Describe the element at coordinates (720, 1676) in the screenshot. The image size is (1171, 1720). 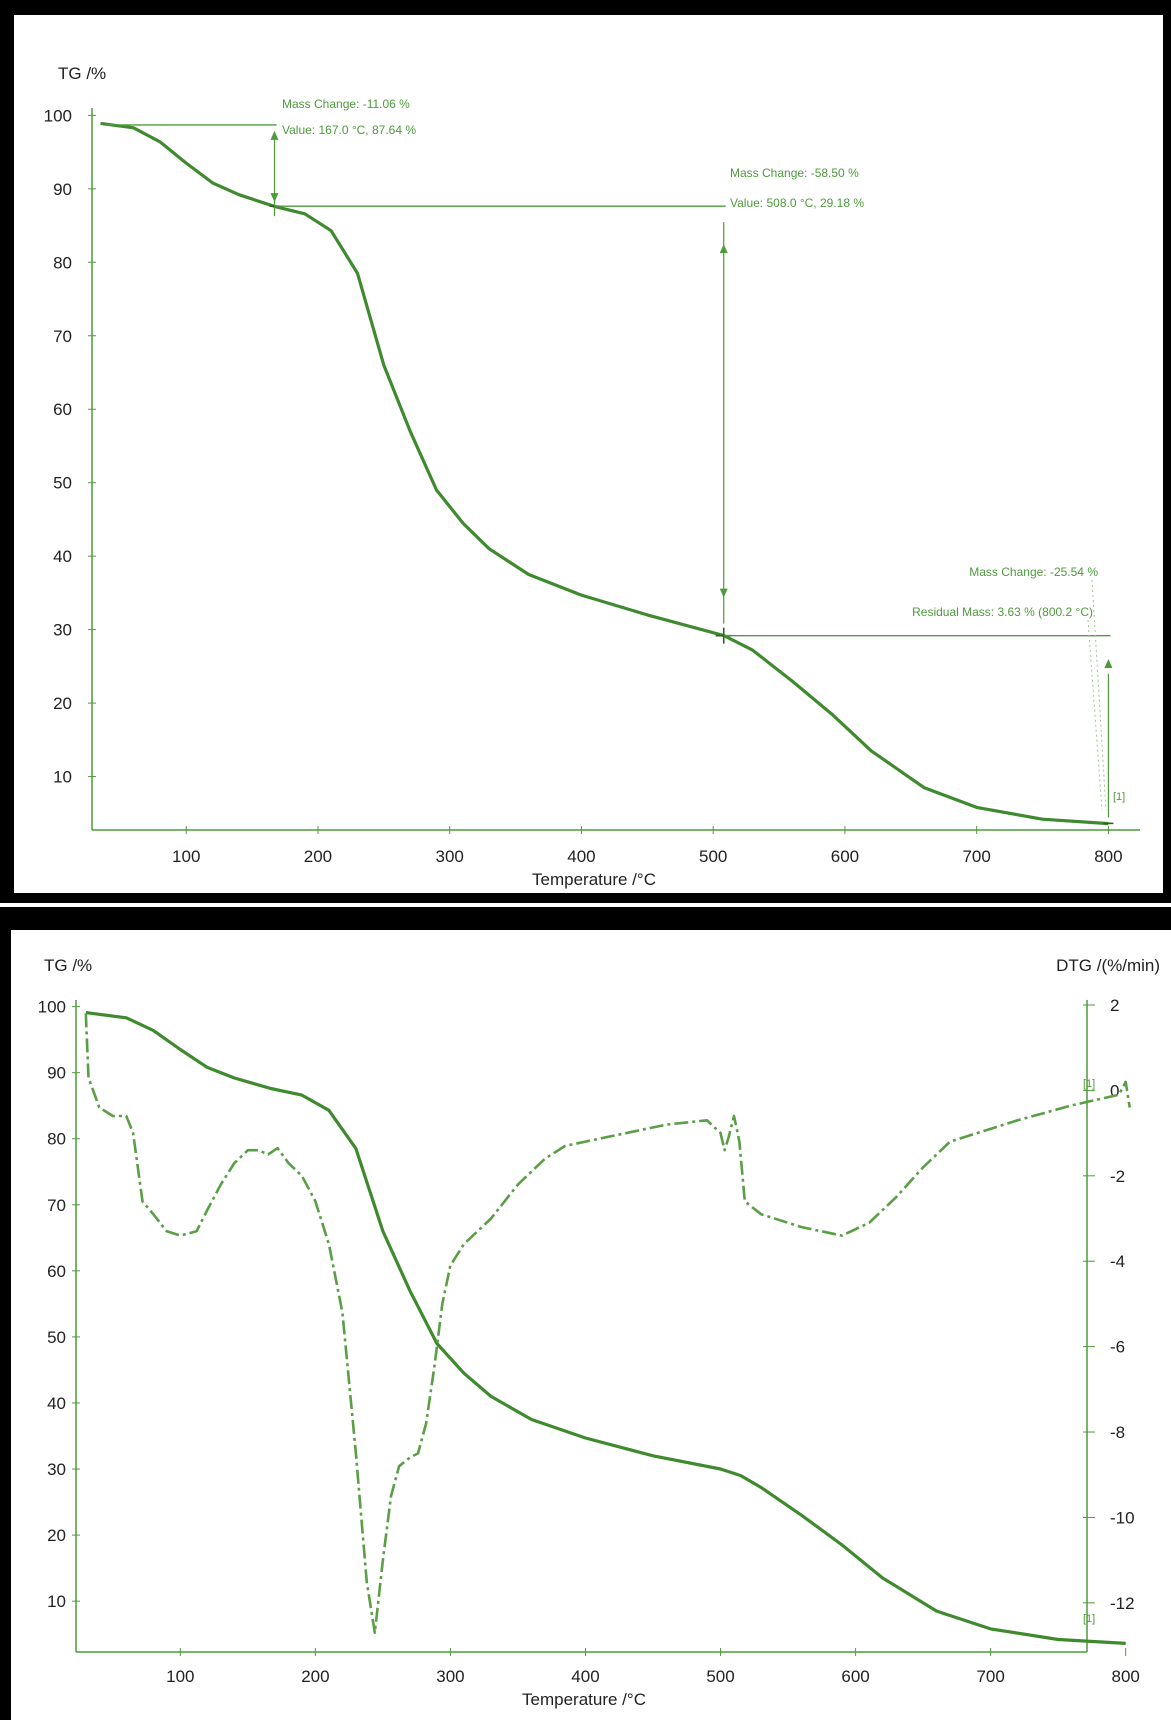
I see `tg-dtg-chart-x-tick-label: 500` at that location.